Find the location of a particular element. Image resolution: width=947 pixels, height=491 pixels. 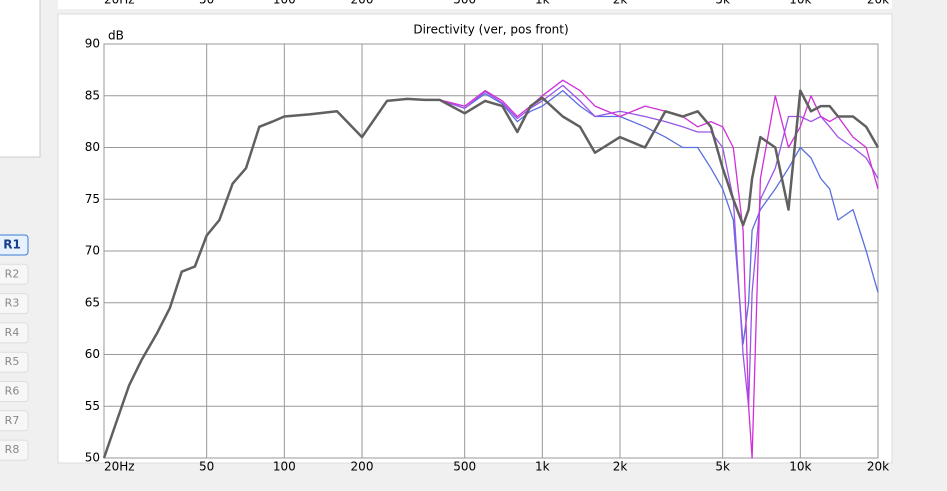

y-tick-label: 65 is located at coordinates (92, 302).